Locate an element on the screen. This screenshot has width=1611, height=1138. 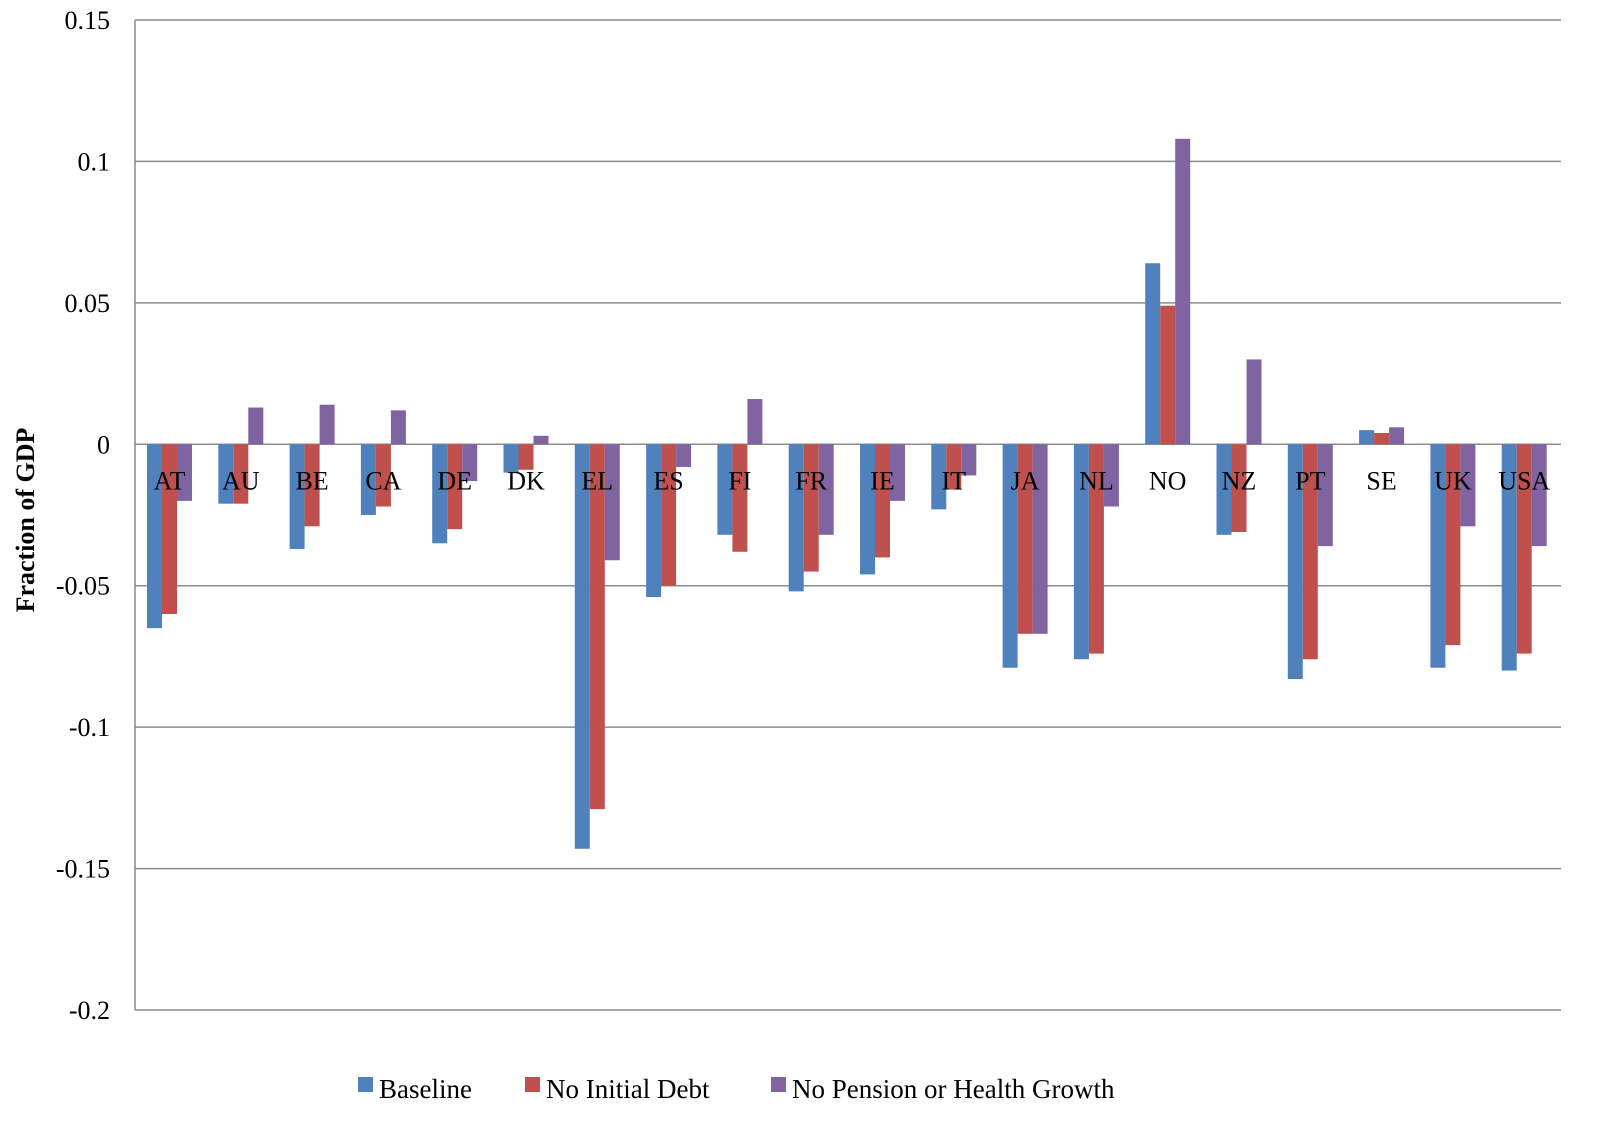
category-label: NL is located at coordinates (1096, 480).